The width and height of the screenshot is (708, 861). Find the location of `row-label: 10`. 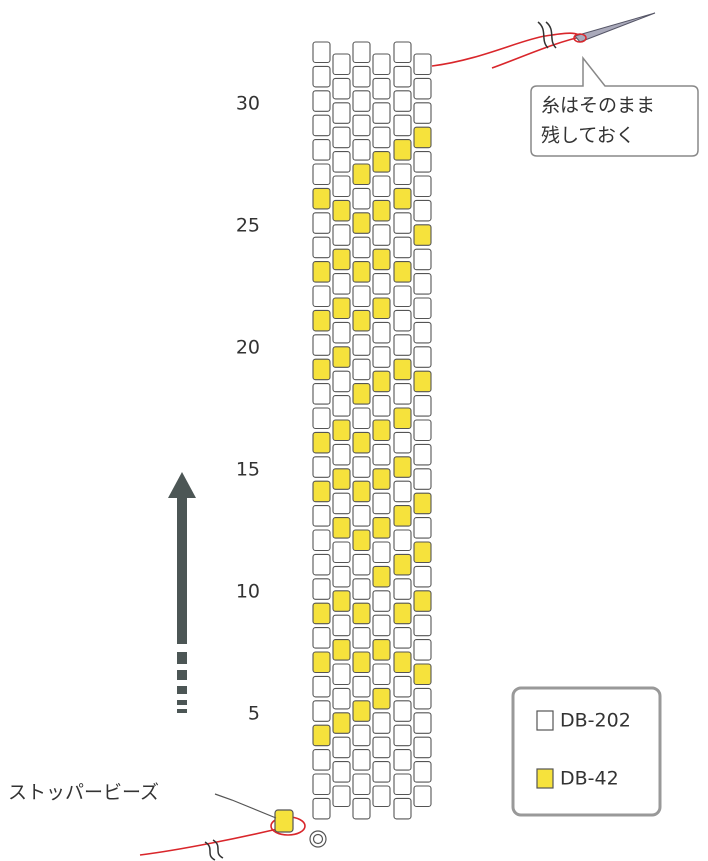

row-label: 10 is located at coordinates (248, 592).